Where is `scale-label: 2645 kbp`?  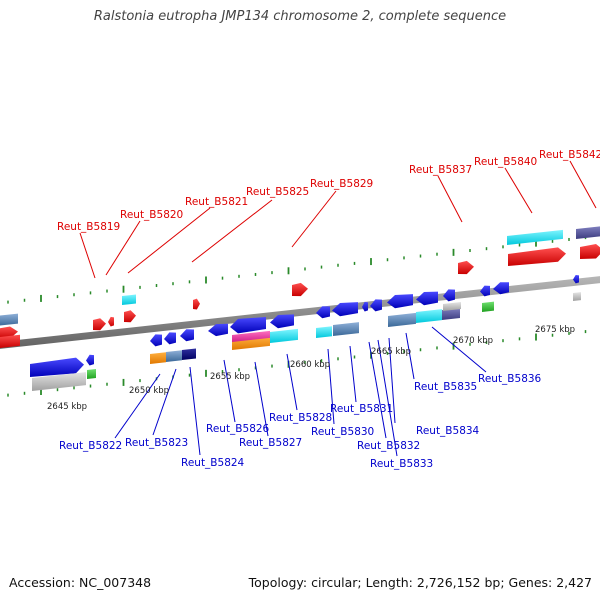 scale-label: 2645 kbp is located at coordinates (67, 407).